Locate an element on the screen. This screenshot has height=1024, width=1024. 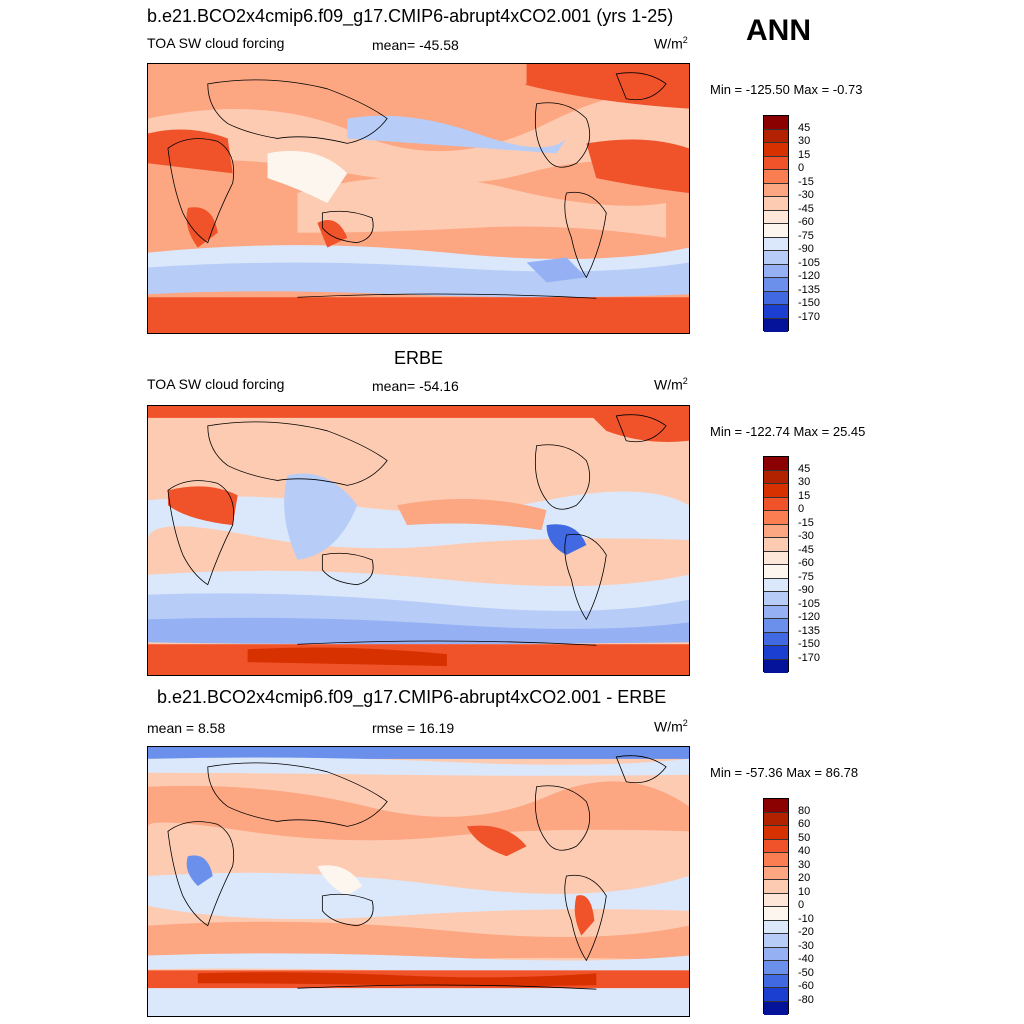
panel-2-mean-label: mean= -54.16 is located at coordinates (415, 386).